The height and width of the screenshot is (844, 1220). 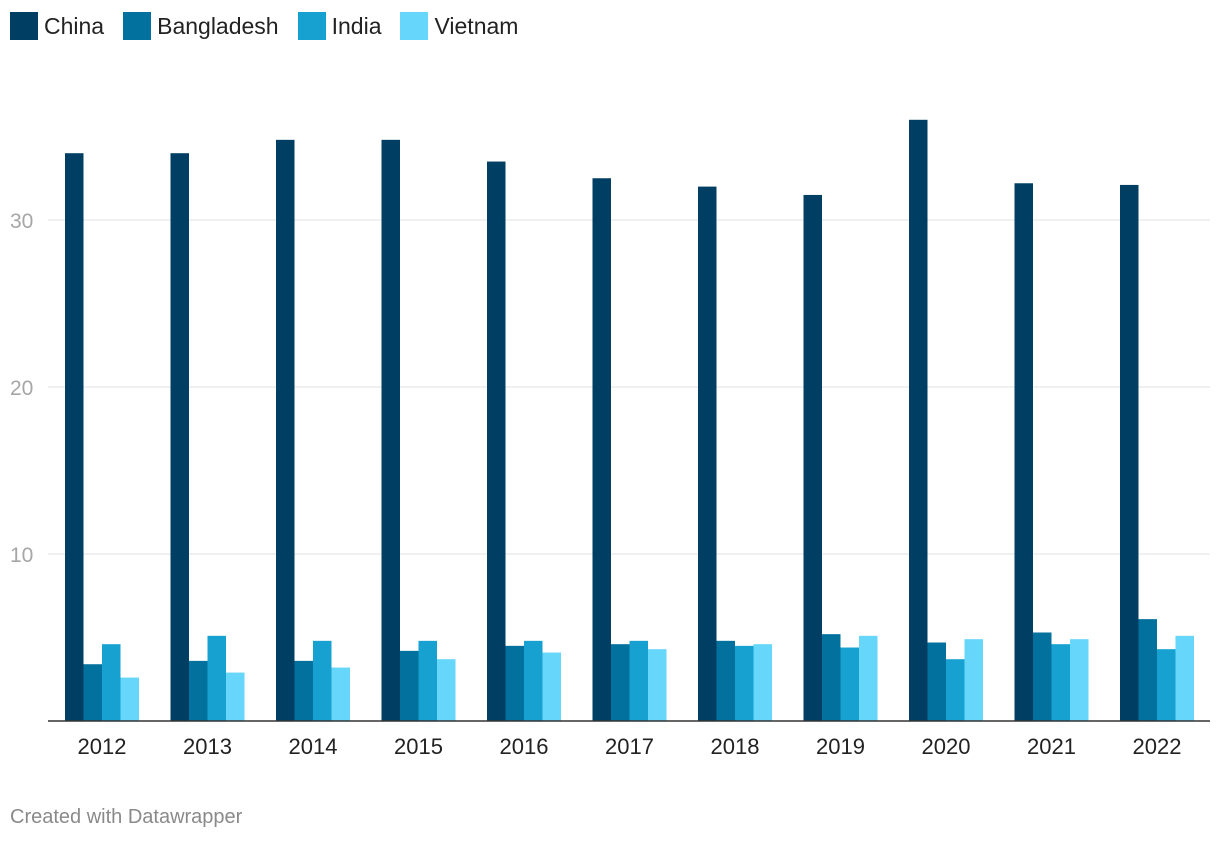 What do you see at coordinates (936, 681) in the screenshot?
I see `bar-bangladesh-2020` at bounding box center [936, 681].